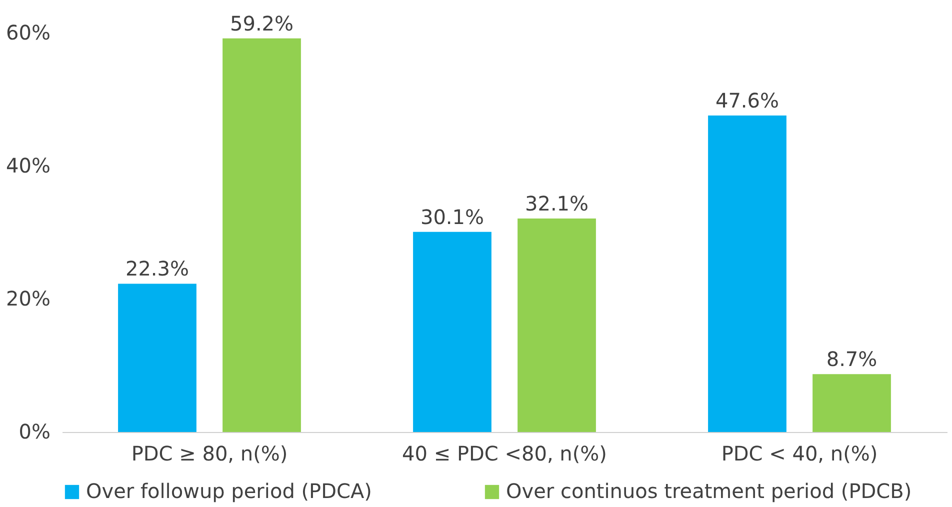 Image resolution: width=952 pixels, height=507 pixels. I want to click on data-label: 22.3%, so click(157, 268).